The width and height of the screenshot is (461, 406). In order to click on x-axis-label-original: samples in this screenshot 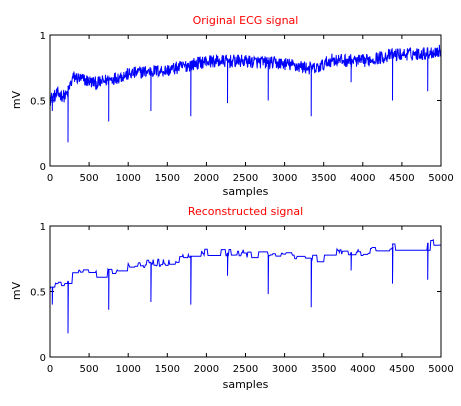, I will do `click(246, 191)`.